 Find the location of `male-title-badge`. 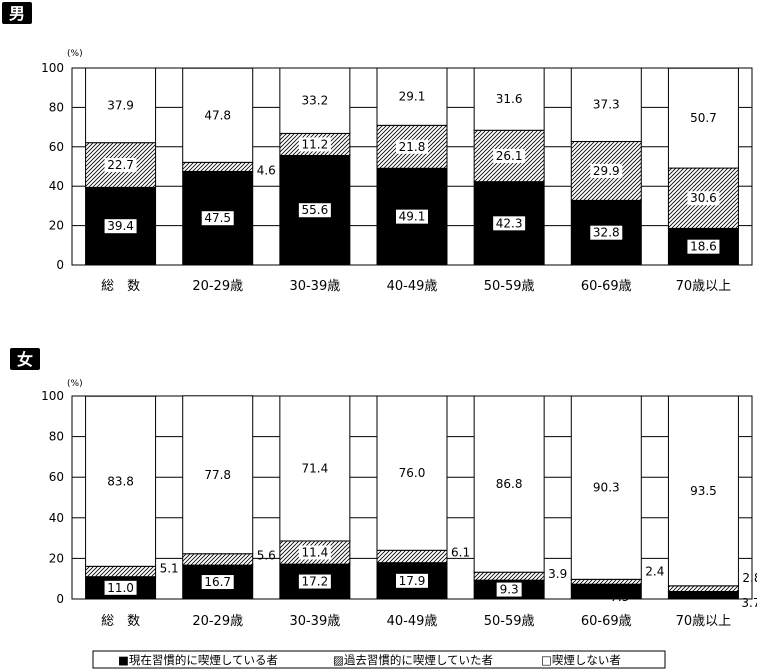

male-title-badge is located at coordinates (17, 13).